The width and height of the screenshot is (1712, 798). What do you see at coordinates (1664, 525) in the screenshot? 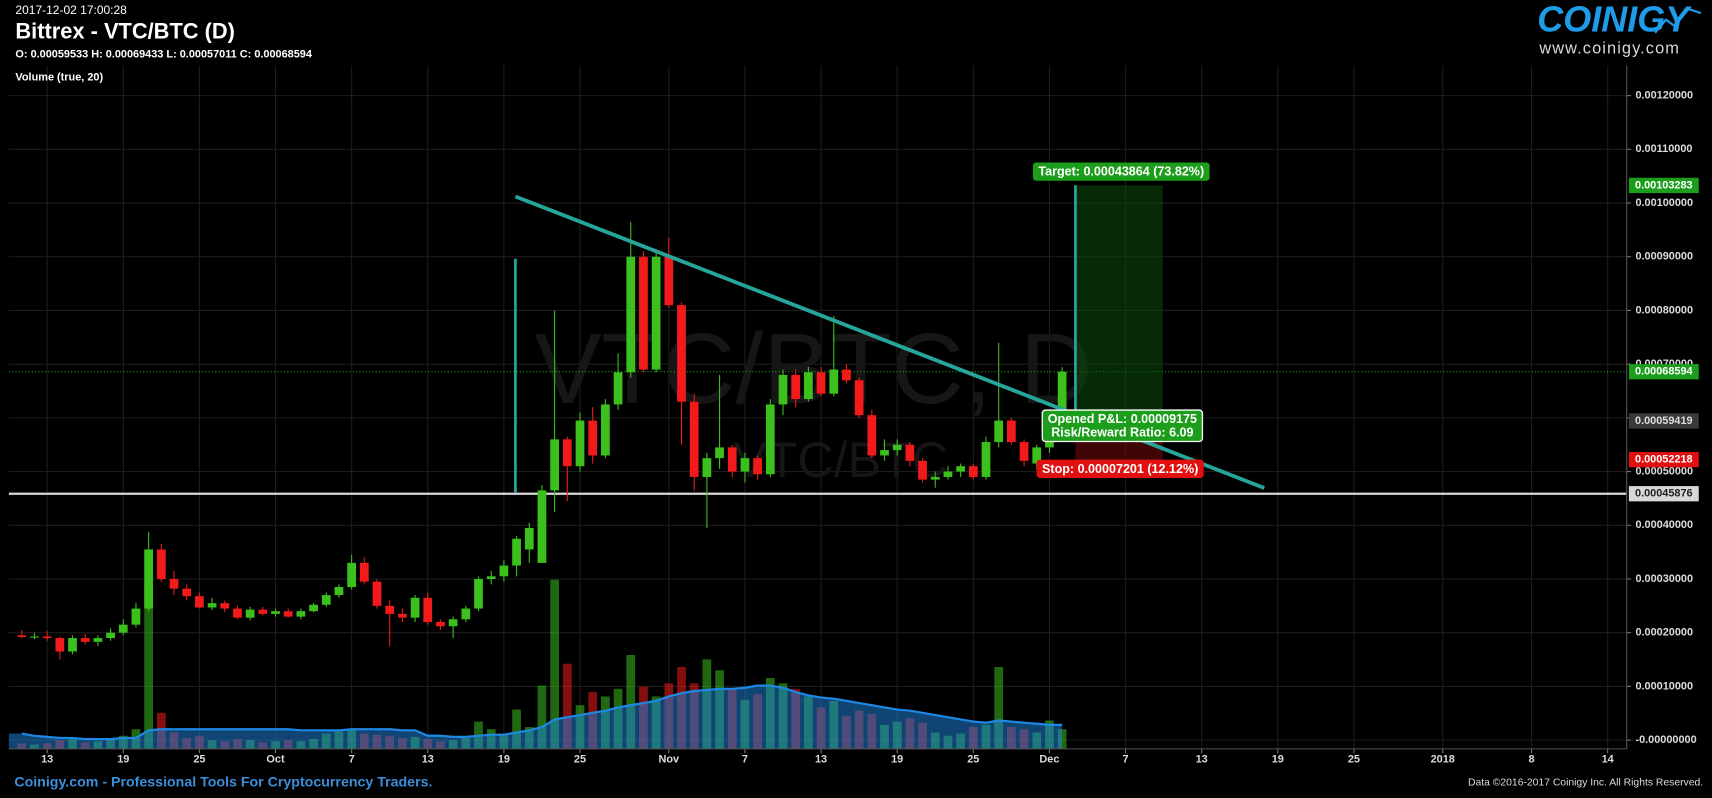
I see `y-tick-label: 0.00040000` at bounding box center [1664, 525].